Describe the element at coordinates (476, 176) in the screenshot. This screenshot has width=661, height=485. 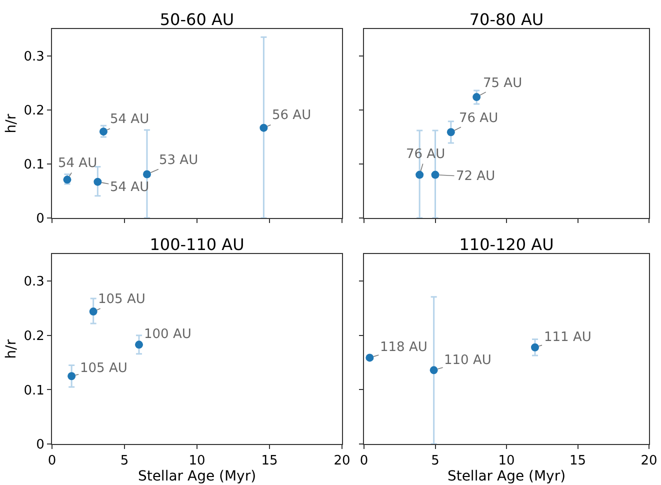
I see `annotation: 72 AU` at that location.